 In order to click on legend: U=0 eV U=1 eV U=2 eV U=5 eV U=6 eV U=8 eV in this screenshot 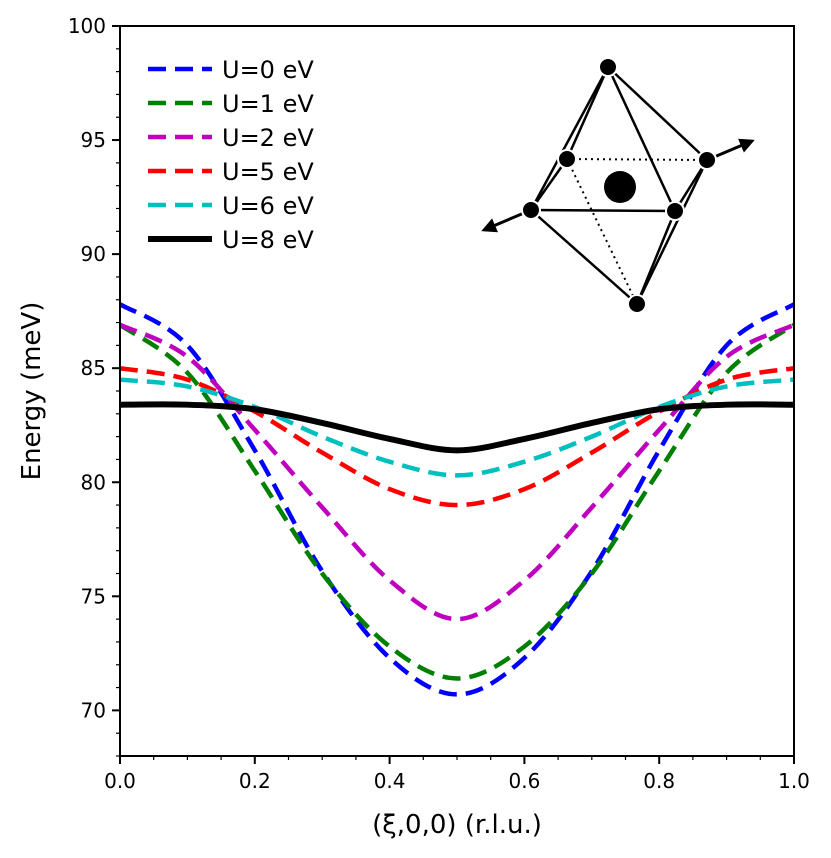, I will do `click(231, 155)`.